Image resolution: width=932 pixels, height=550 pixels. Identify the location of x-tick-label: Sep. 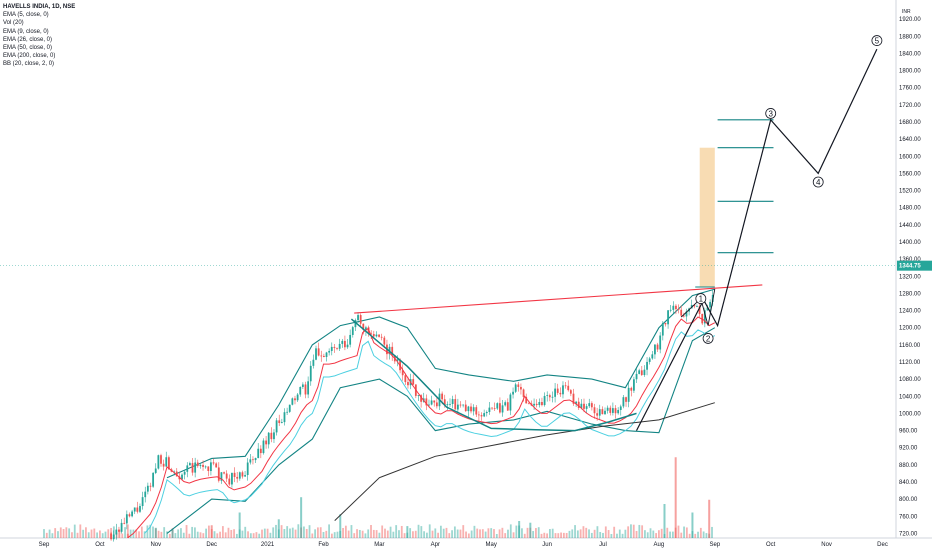
(44, 545).